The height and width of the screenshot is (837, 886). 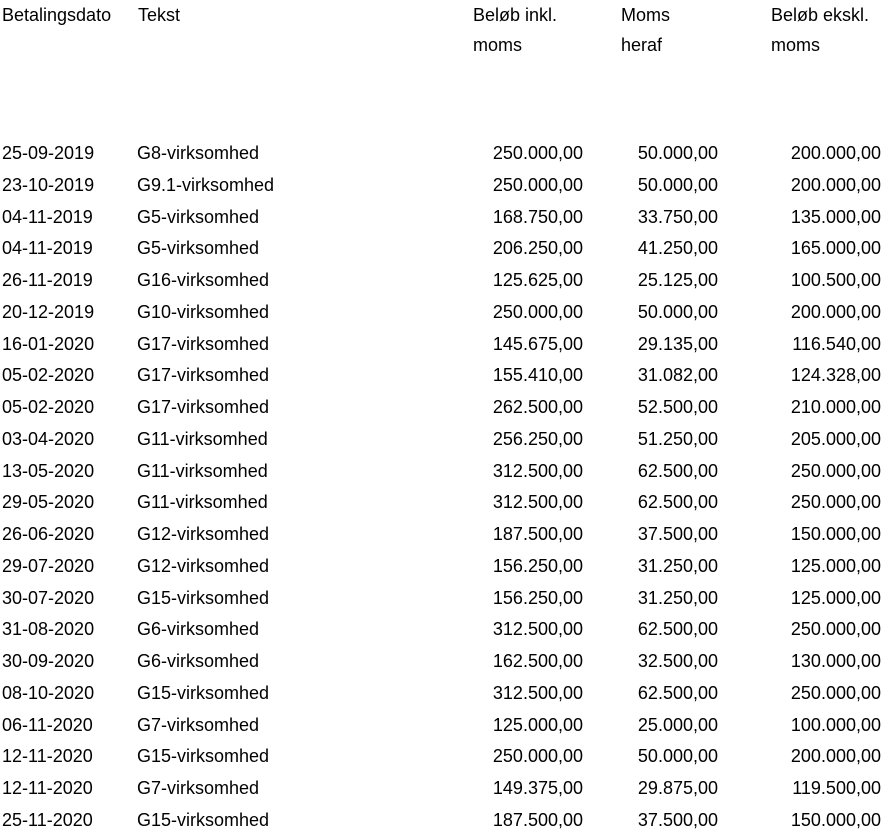 What do you see at coordinates (836, 788) in the screenshot?
I see `table-cell: 119.500,00` at bounding box center [836, 788].